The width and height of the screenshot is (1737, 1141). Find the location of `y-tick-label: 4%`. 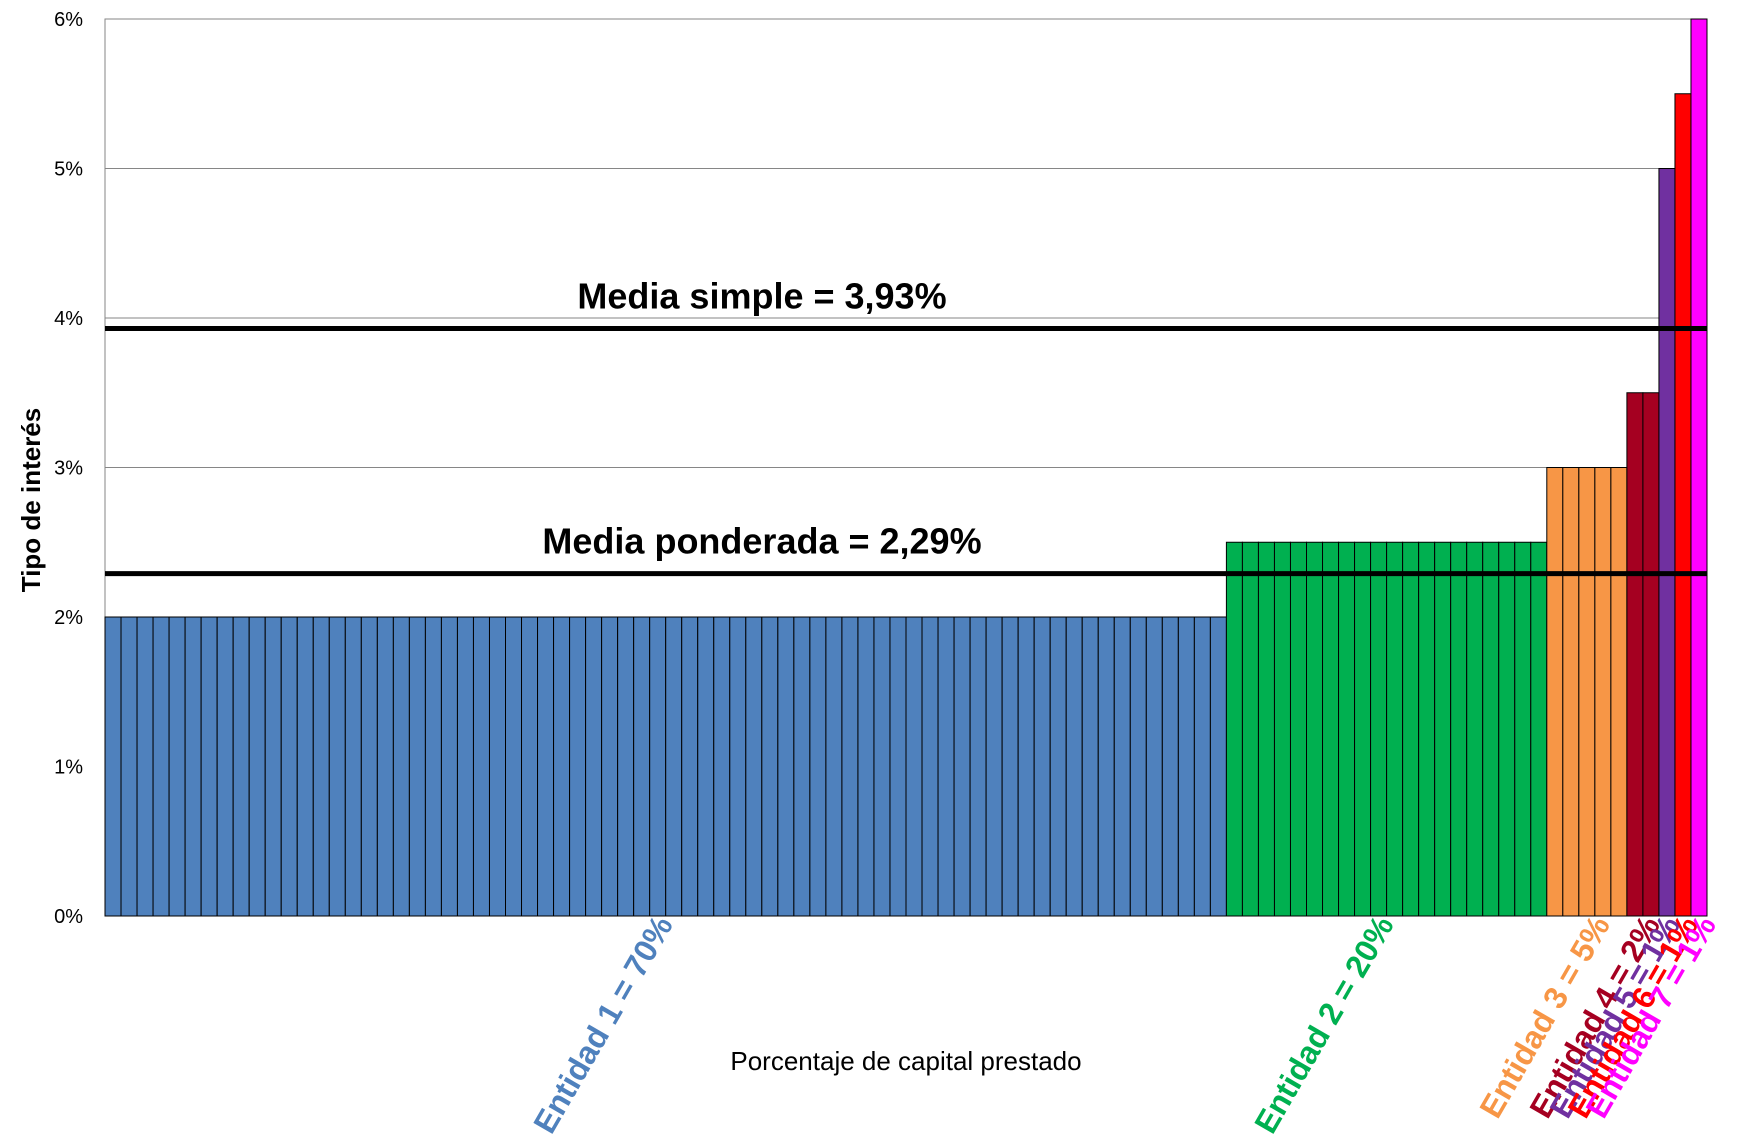

y-tick-label: 4% is located at coordinates (68, 319).